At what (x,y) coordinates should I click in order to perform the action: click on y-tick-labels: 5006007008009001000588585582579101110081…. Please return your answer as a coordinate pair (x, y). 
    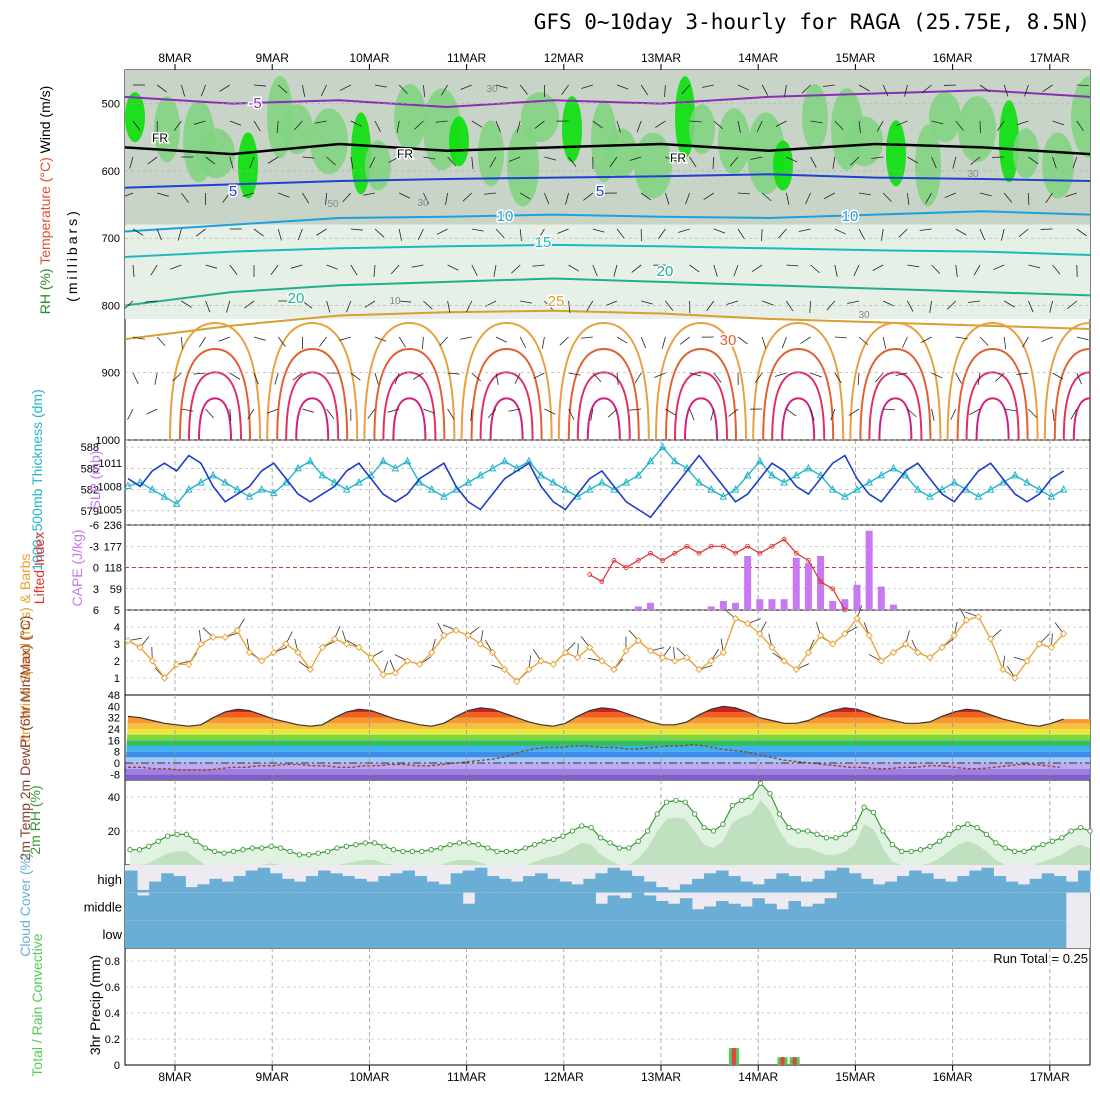
    Looking at the image, I should click on (102, 585).